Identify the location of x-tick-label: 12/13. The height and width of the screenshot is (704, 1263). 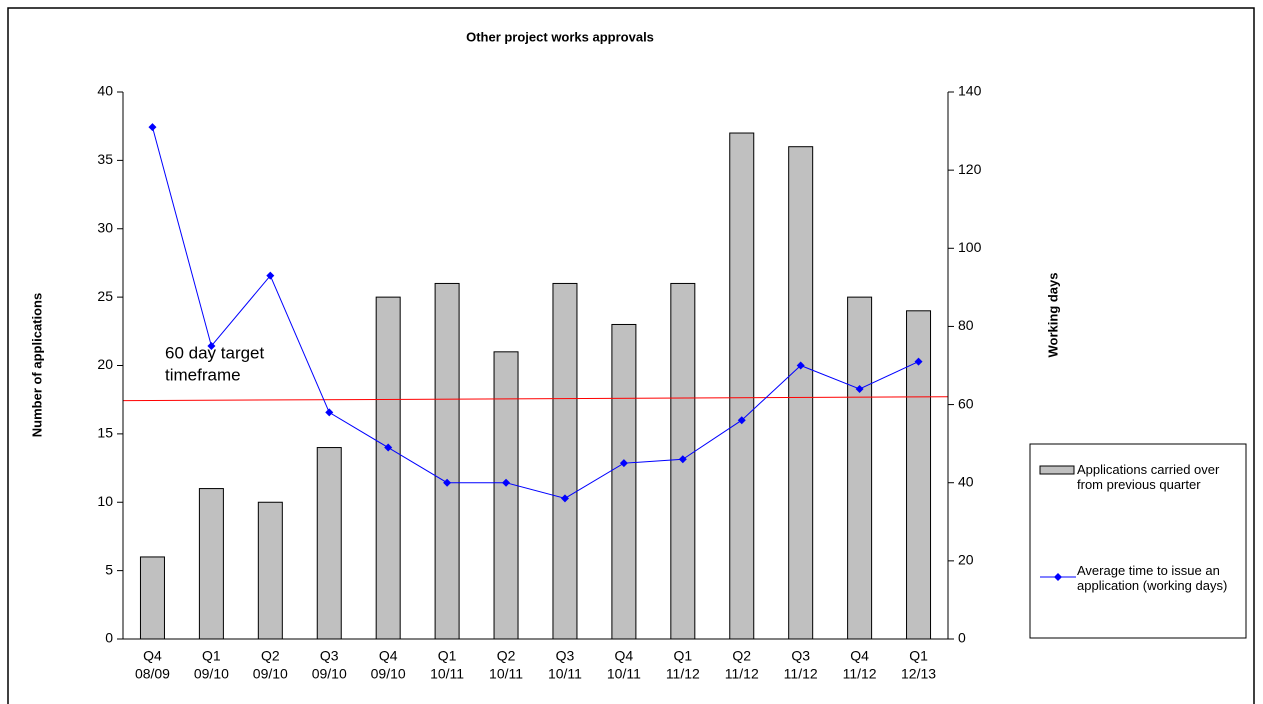
(918, 674).